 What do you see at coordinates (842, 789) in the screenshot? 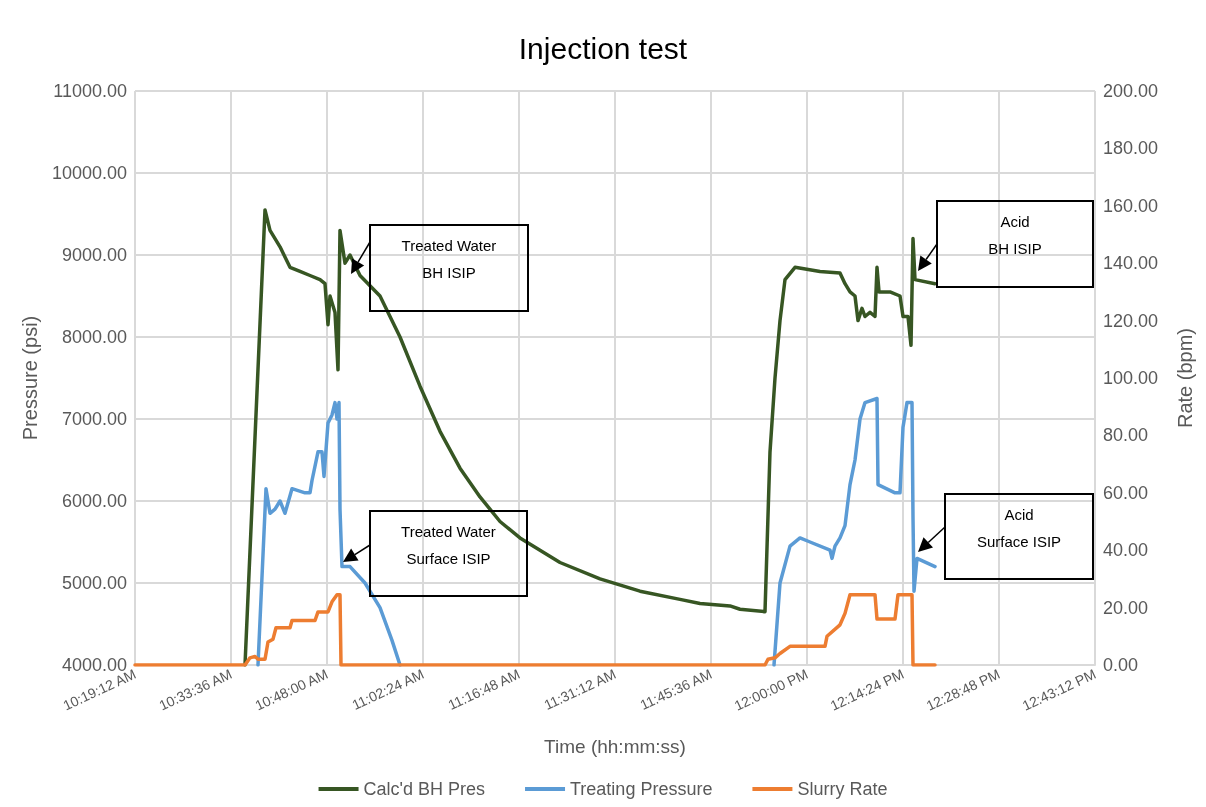
I see `legend-label: Slurry Rate` at bounding box center [842, 789].